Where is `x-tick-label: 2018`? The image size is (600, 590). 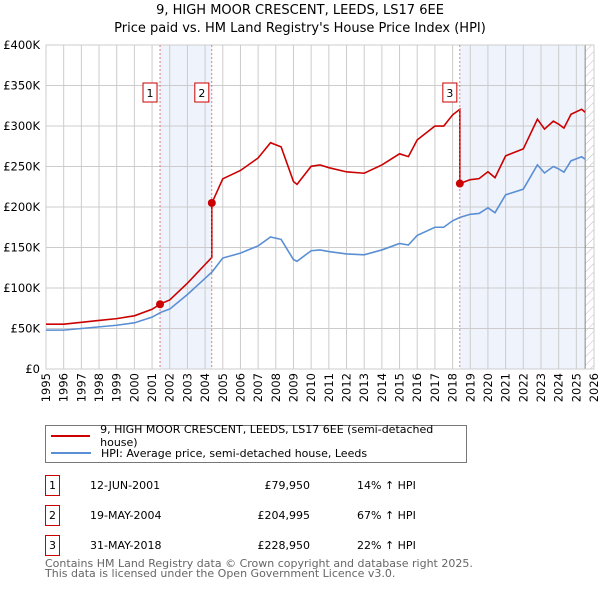
x-tick-label: 2018 is located at coordinates (453, 387).